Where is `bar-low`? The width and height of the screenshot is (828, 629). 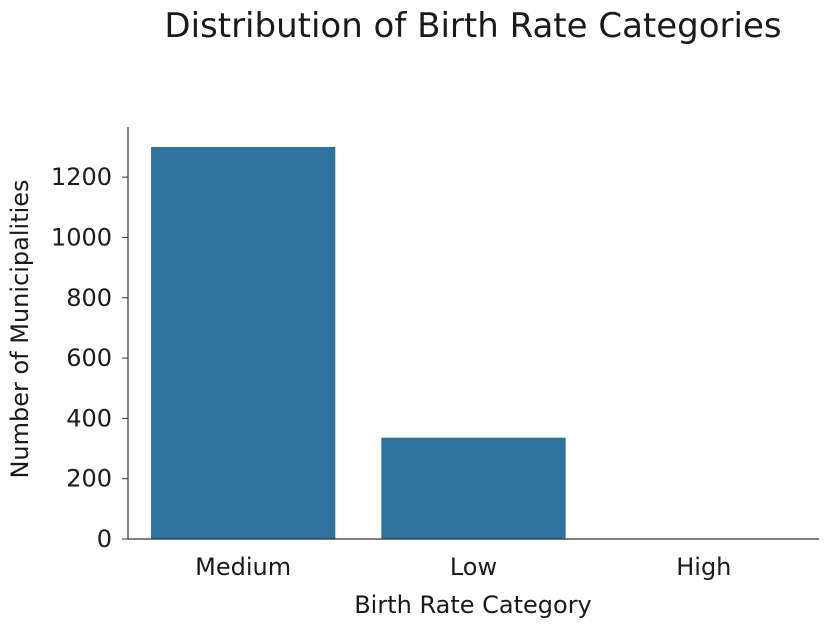
bar-low is located at coordinates (473, 488).